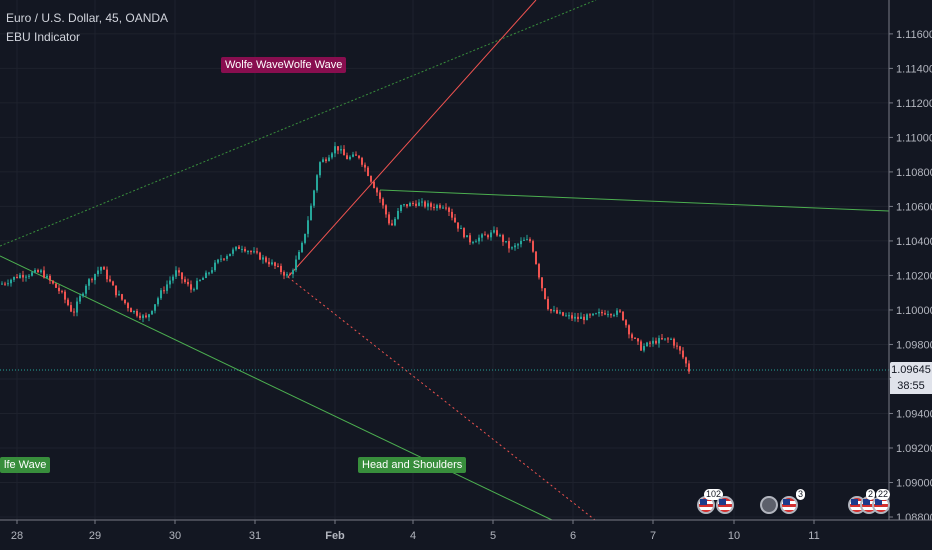 The width and height of the screenshot is (932, 550). What do you see at coordinates (914, 138) in the screenshot?
I see `price-tick-label: 1.11000` at bounding box center [914, 138].